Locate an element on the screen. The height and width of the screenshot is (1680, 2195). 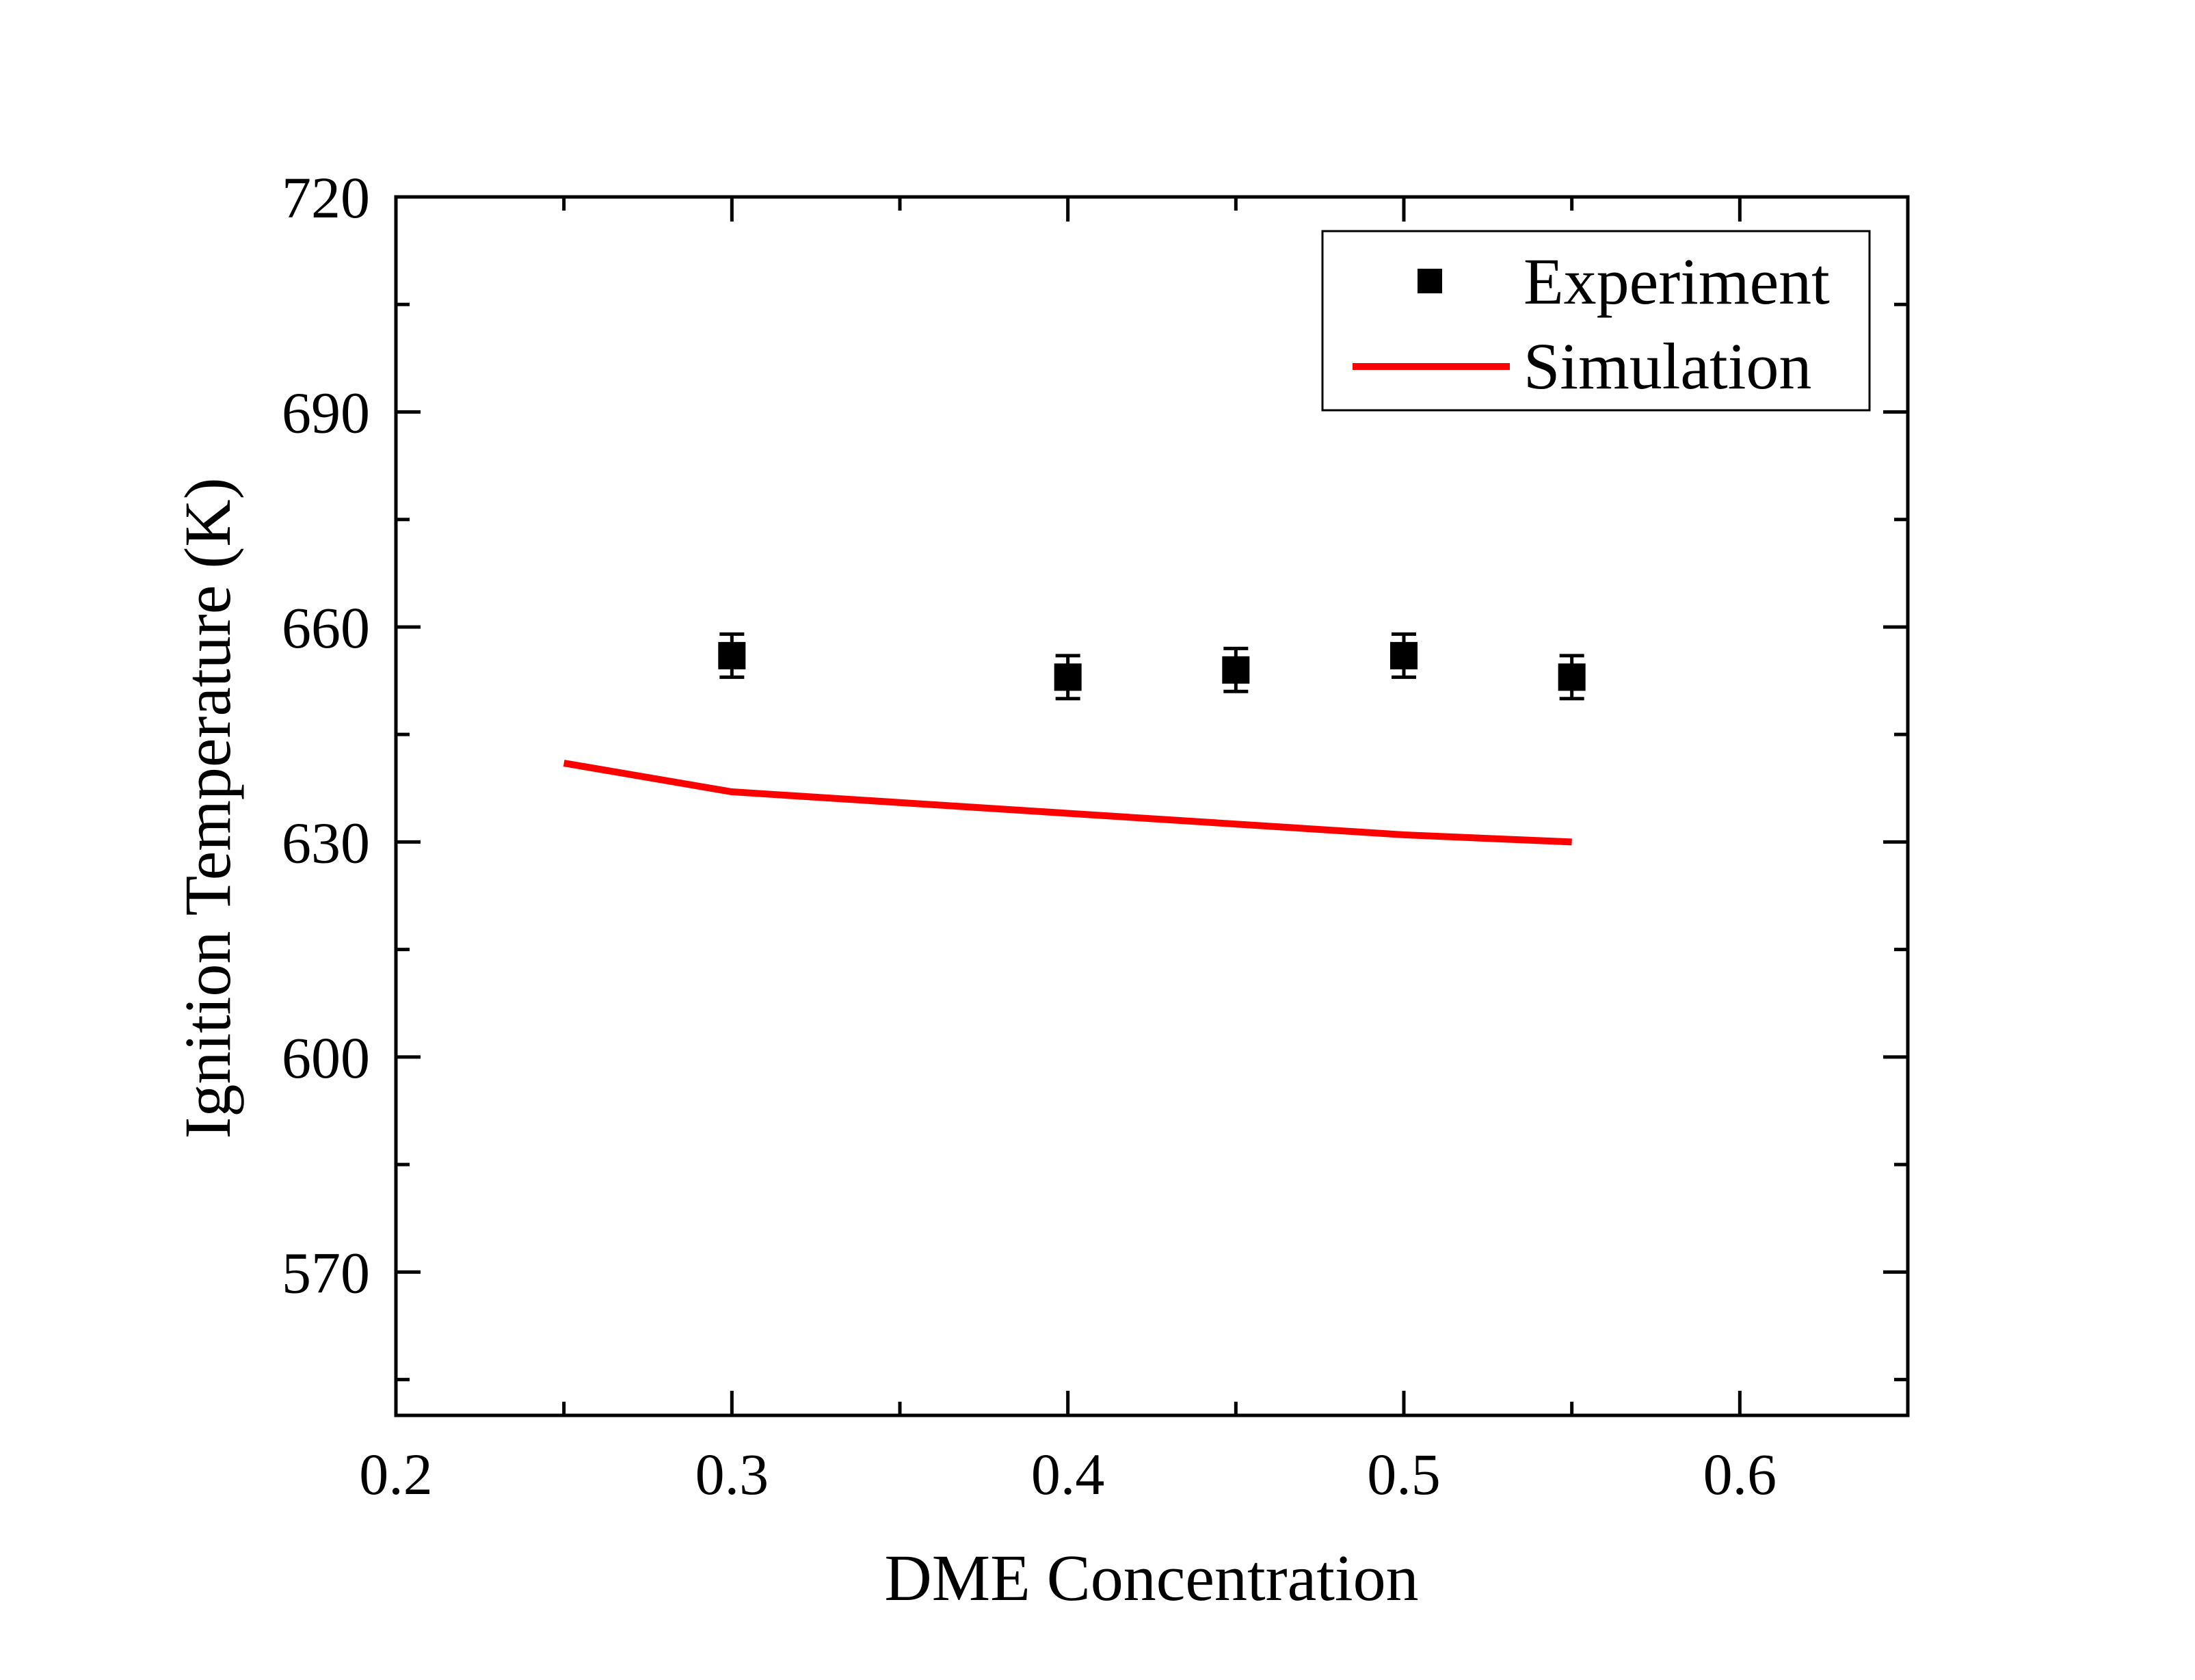
legend-marker-experiment is located at coordinates (1430, 281).